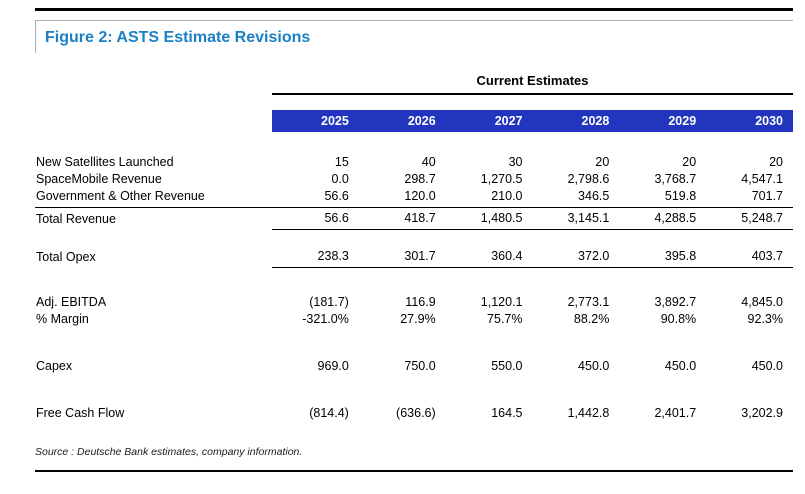 The width and height of the screenshot is (805, 494). I want to click on value-cell: 116.9, so click(420, 302).